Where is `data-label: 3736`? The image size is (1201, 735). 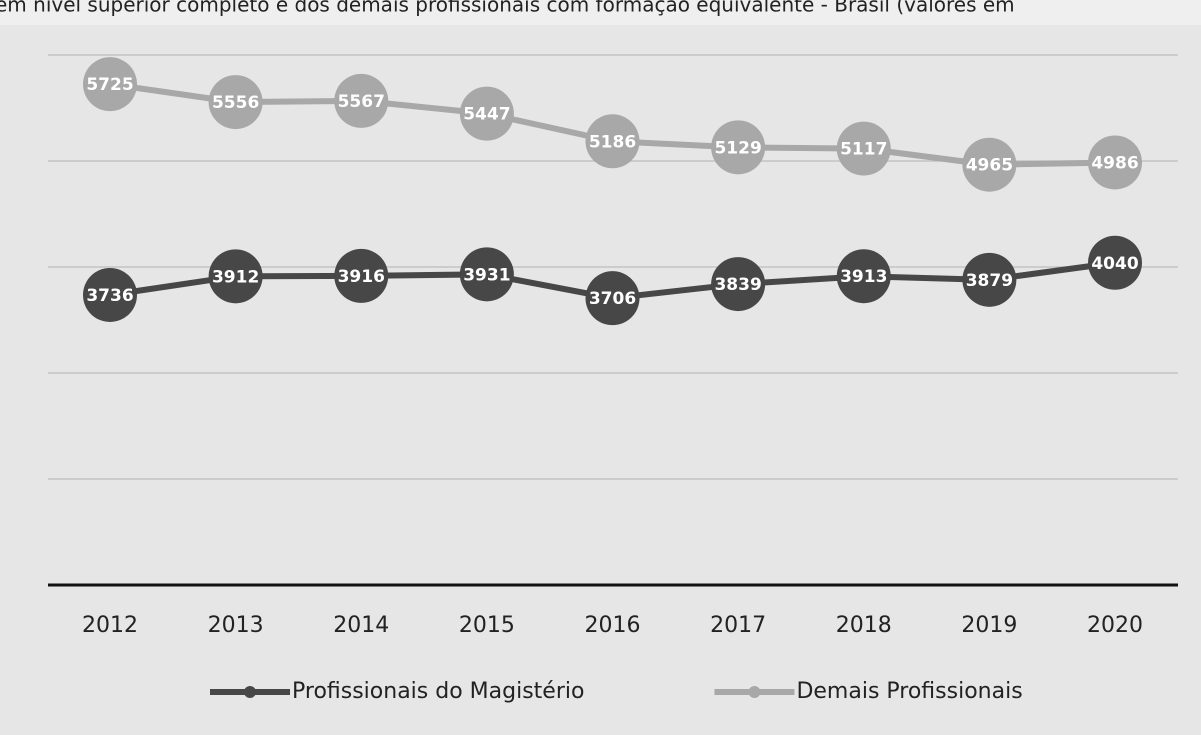
data-label: 3736 is located at coordinates (109, 296).